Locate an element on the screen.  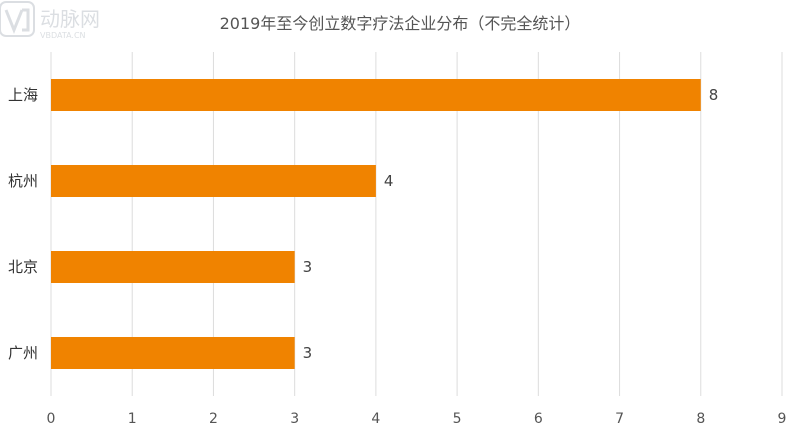
x-tick-label-6: 6 is located at coordinates (538, 419).